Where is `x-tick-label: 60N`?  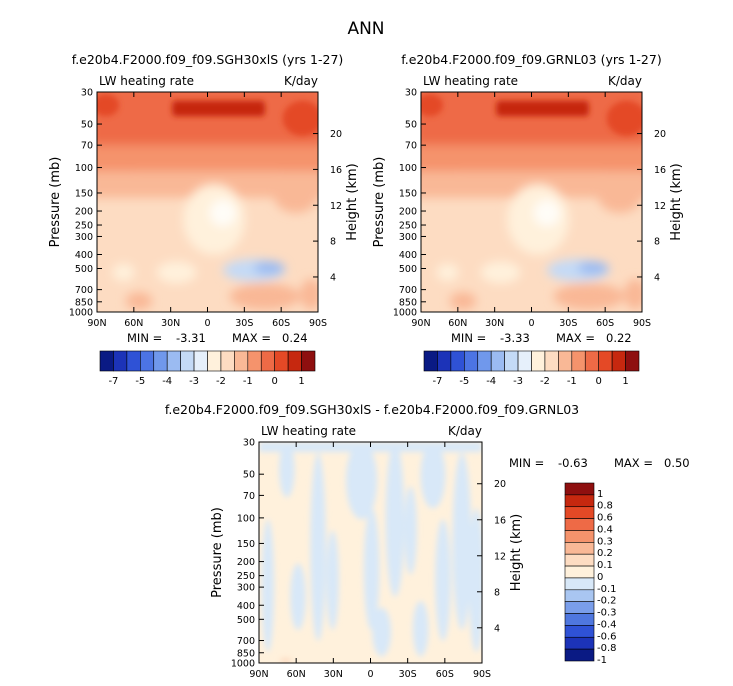 x-tick-label: 60N is located at coordinates (133, 323).